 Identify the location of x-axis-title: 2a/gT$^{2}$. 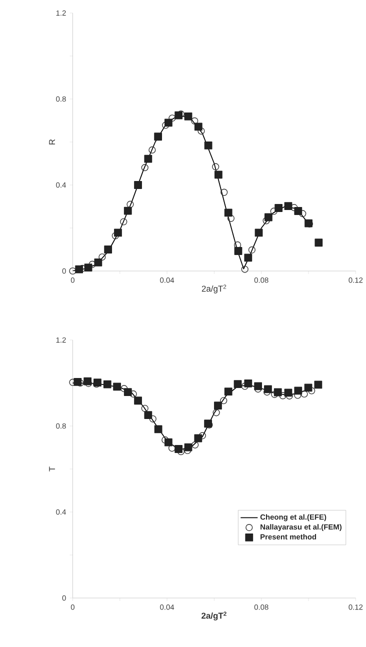
(214, 289).